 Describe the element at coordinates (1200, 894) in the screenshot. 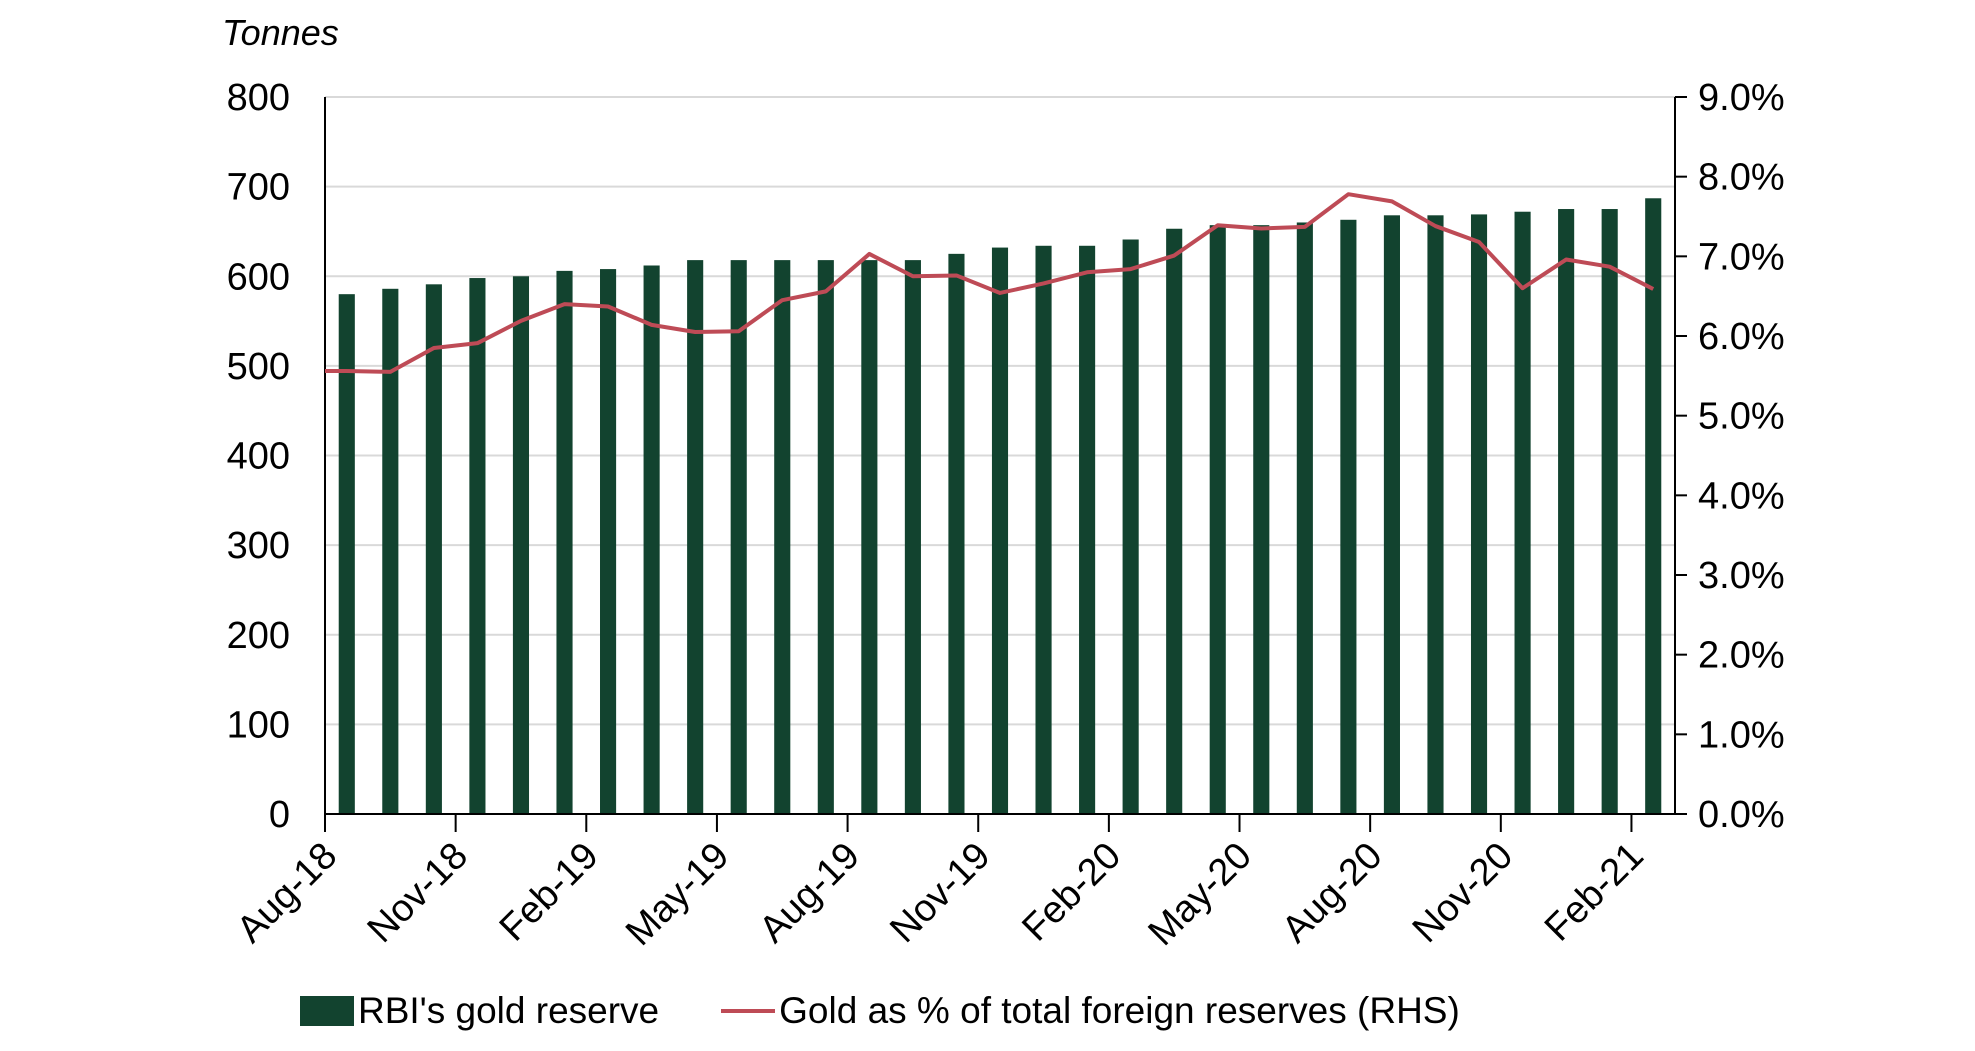

I see `x-tick-label: May-20` at that location.